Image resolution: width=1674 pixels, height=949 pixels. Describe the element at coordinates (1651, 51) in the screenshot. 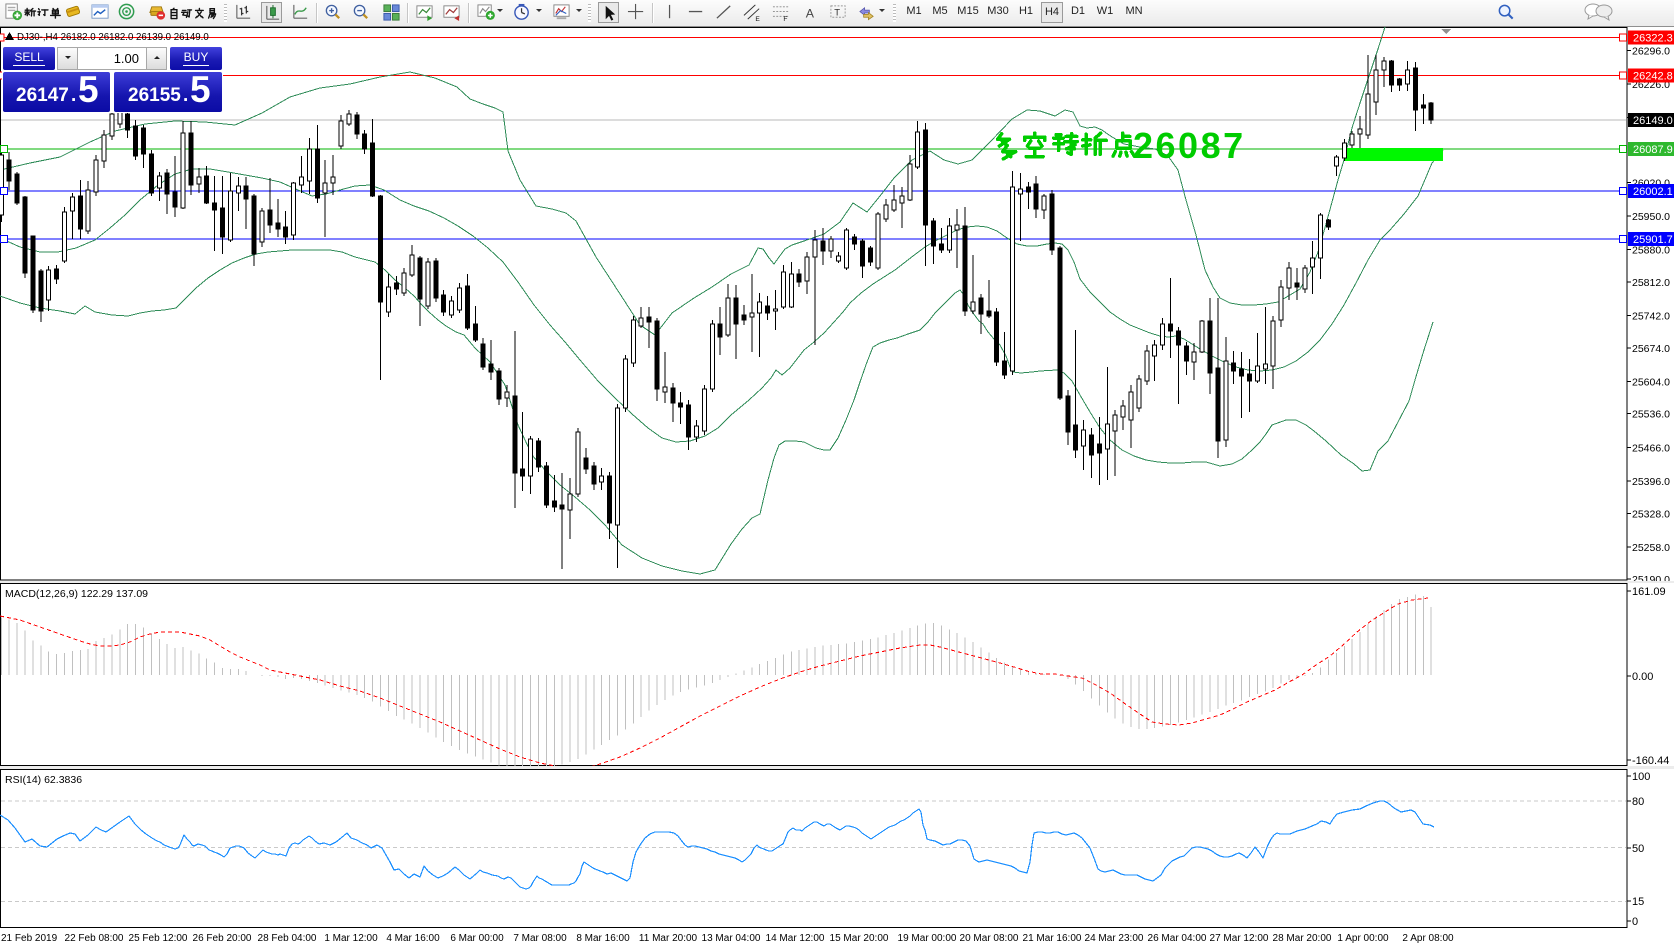

I see `svg-text: 26296.0` at that location.